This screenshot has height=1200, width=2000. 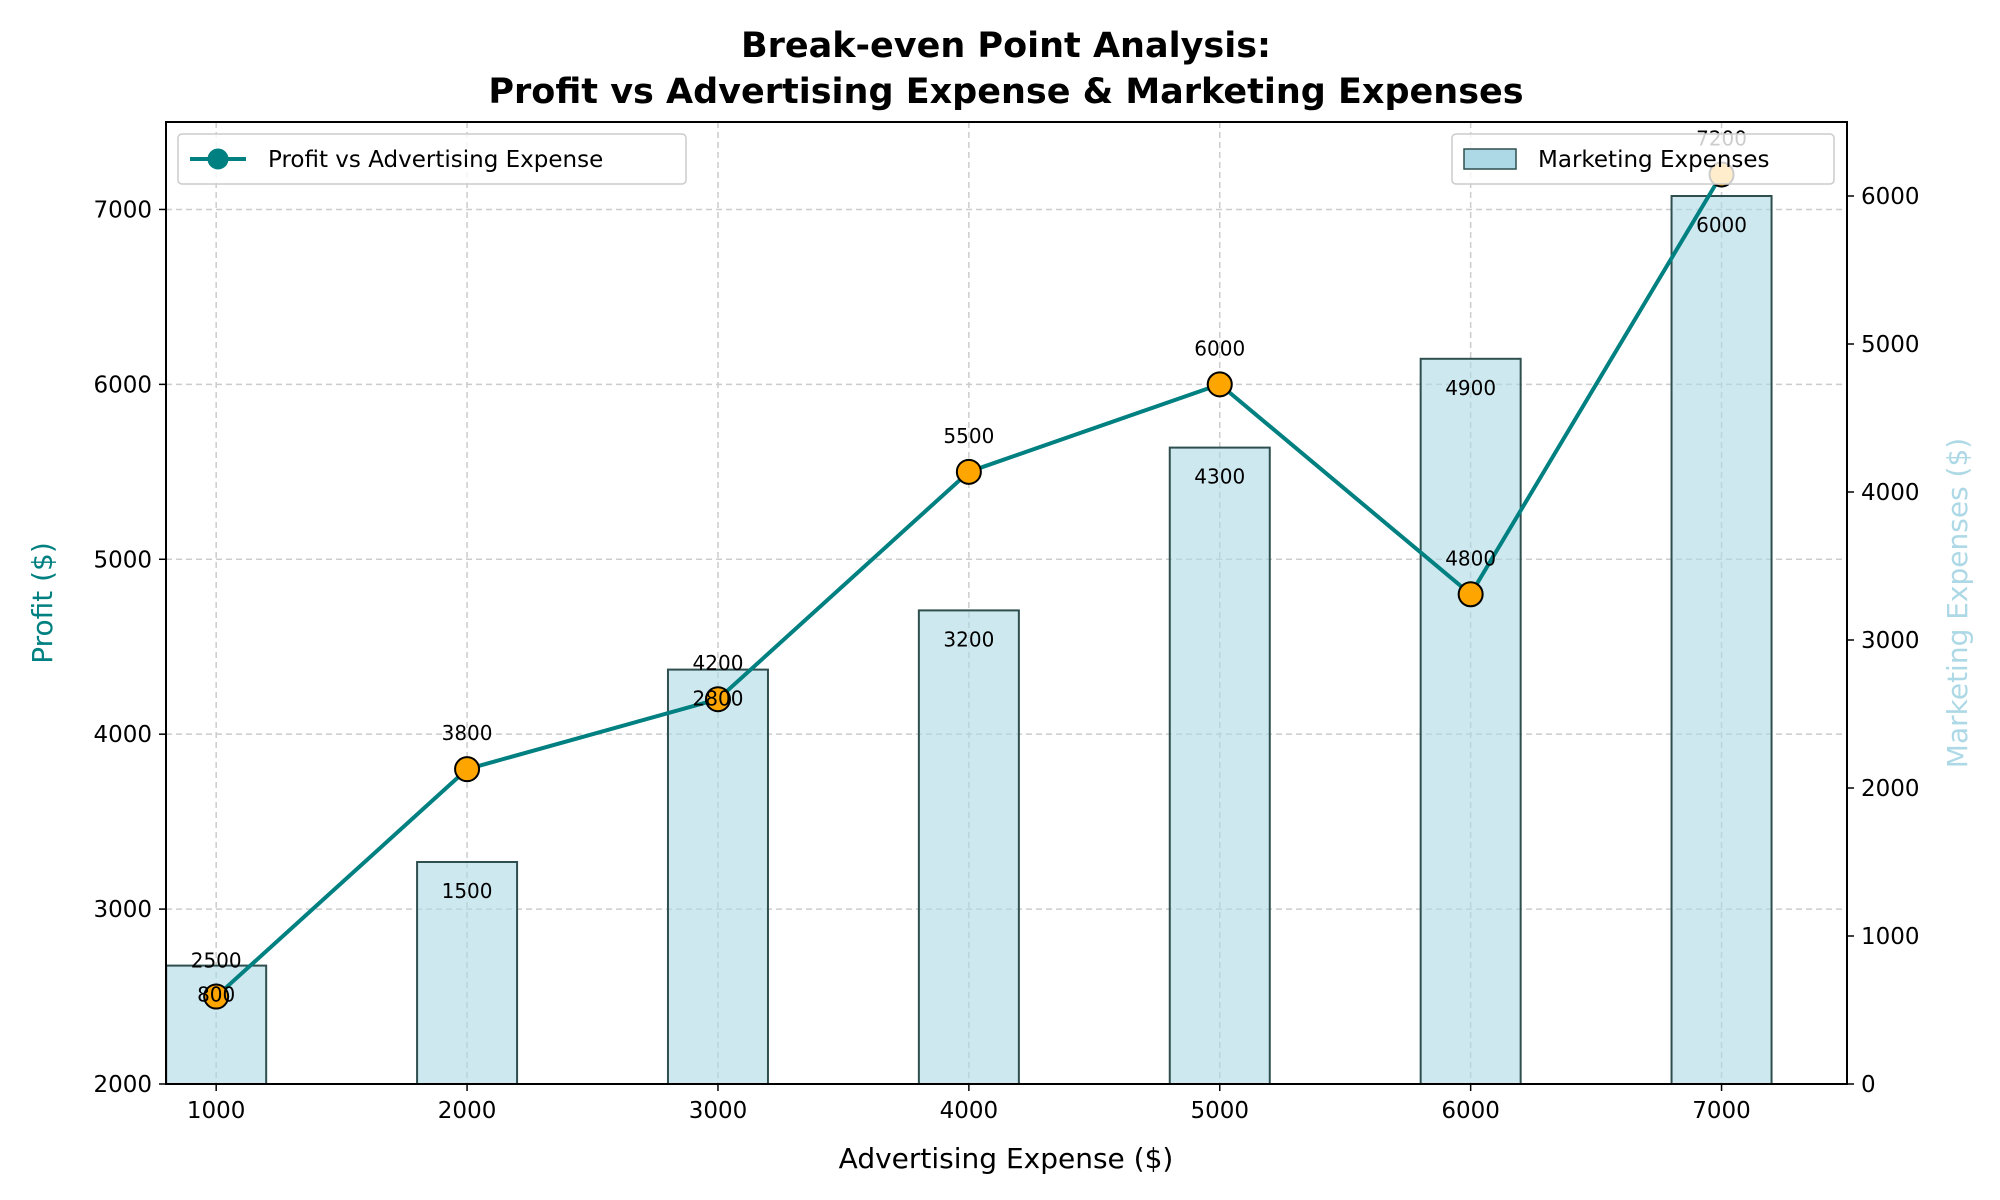 What do you see at coordinates (1470, 1111) in the screenshot?
I see `x-tick-label: 6000` at bounding box center [1470, 1111].